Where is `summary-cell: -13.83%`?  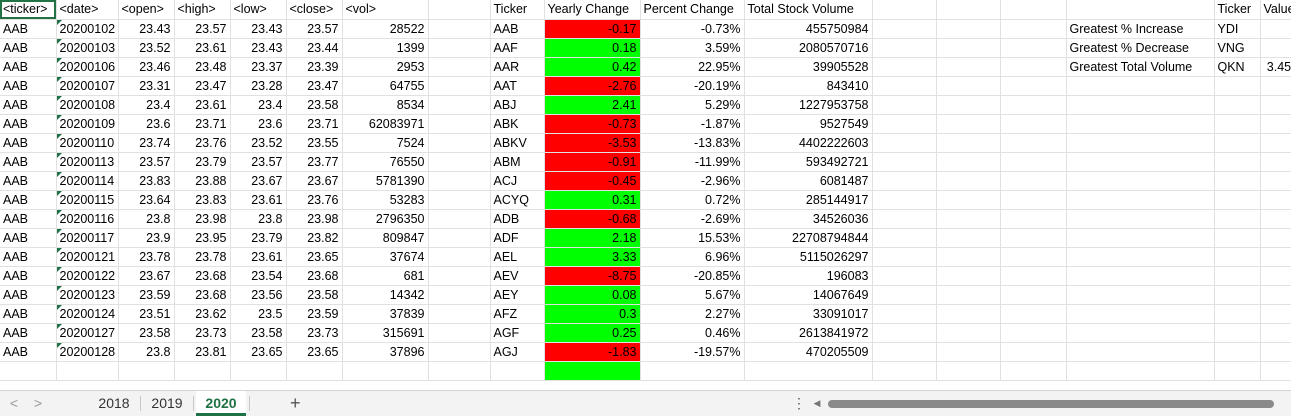
summary-cell: -13.83% is located at coordinates (692, 143).